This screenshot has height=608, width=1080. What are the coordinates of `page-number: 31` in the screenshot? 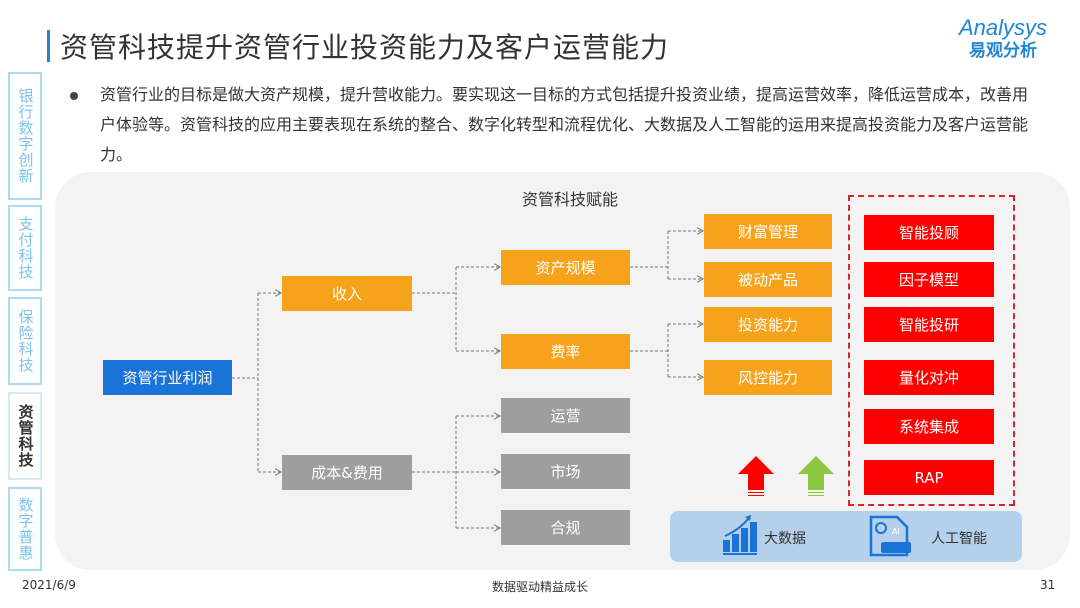 It's located at (1048, 585).